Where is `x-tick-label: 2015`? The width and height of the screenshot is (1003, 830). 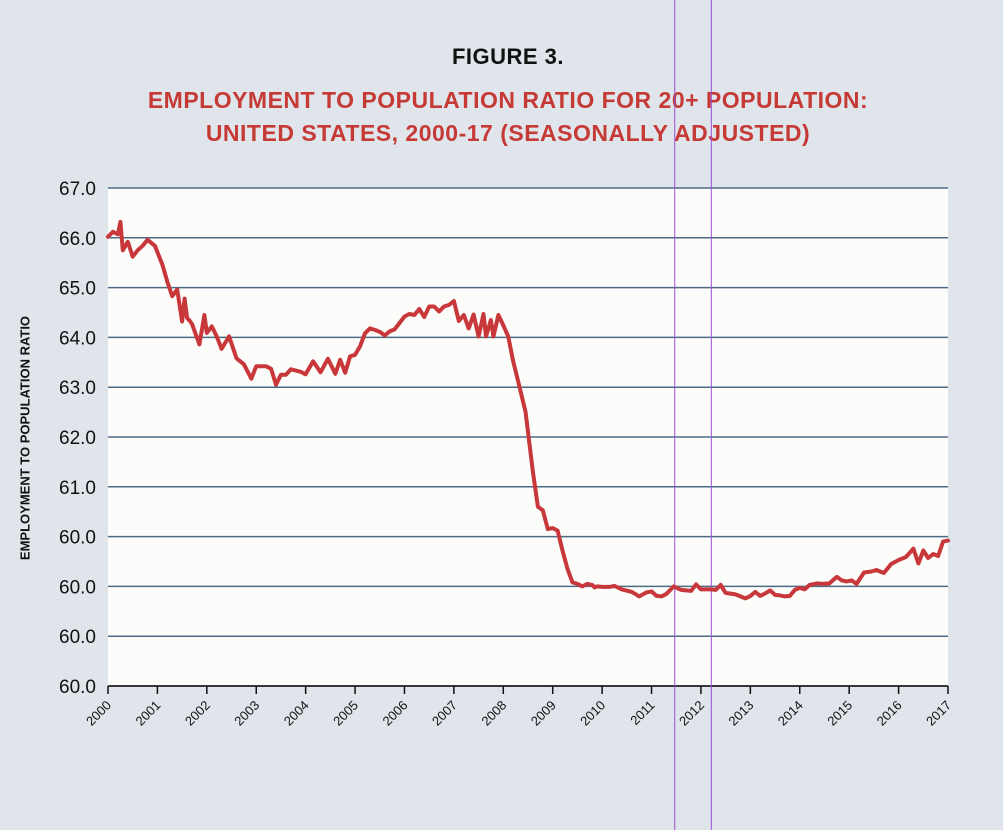
x-tick-label: 2015 is located at coordinates (839, 713).